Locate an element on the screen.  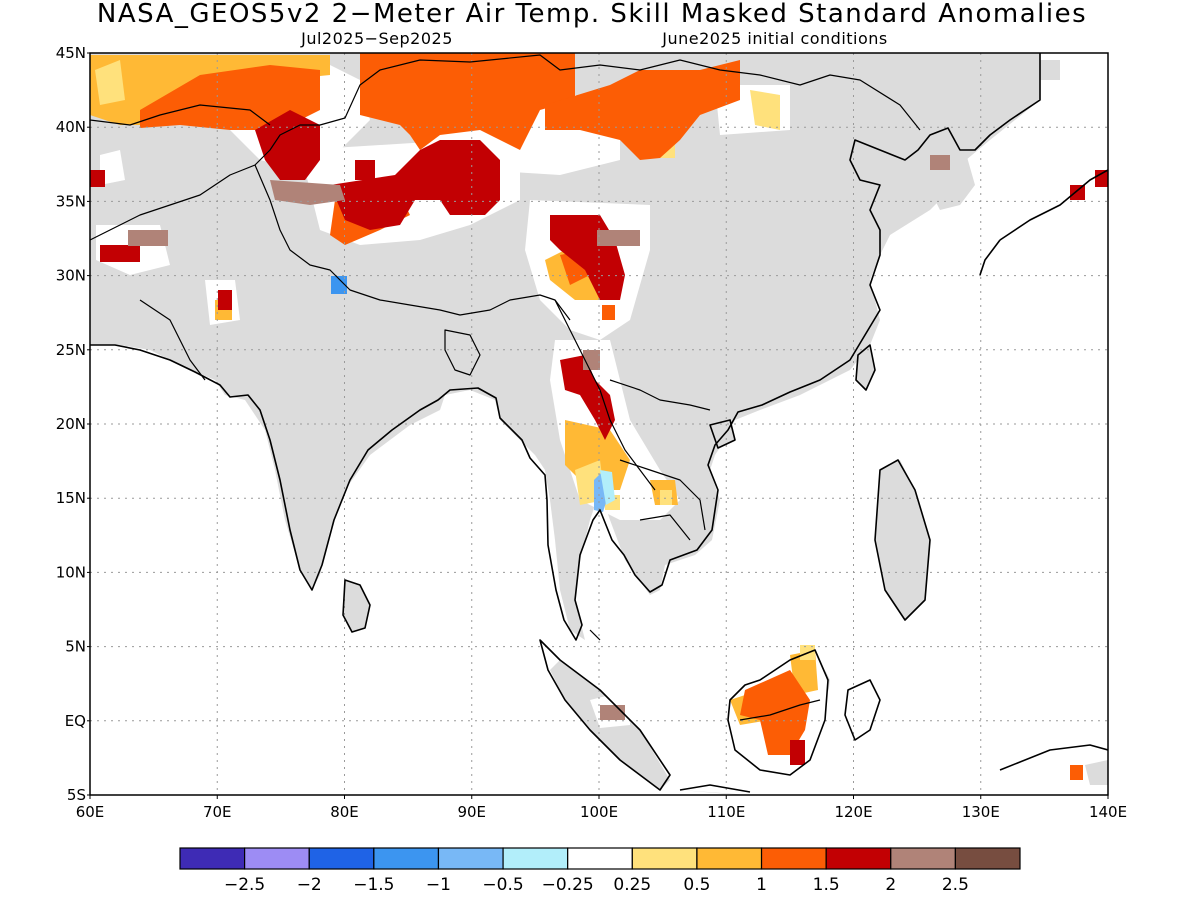
colorbar-label: −0.25 is located at coordinates (568, 885).